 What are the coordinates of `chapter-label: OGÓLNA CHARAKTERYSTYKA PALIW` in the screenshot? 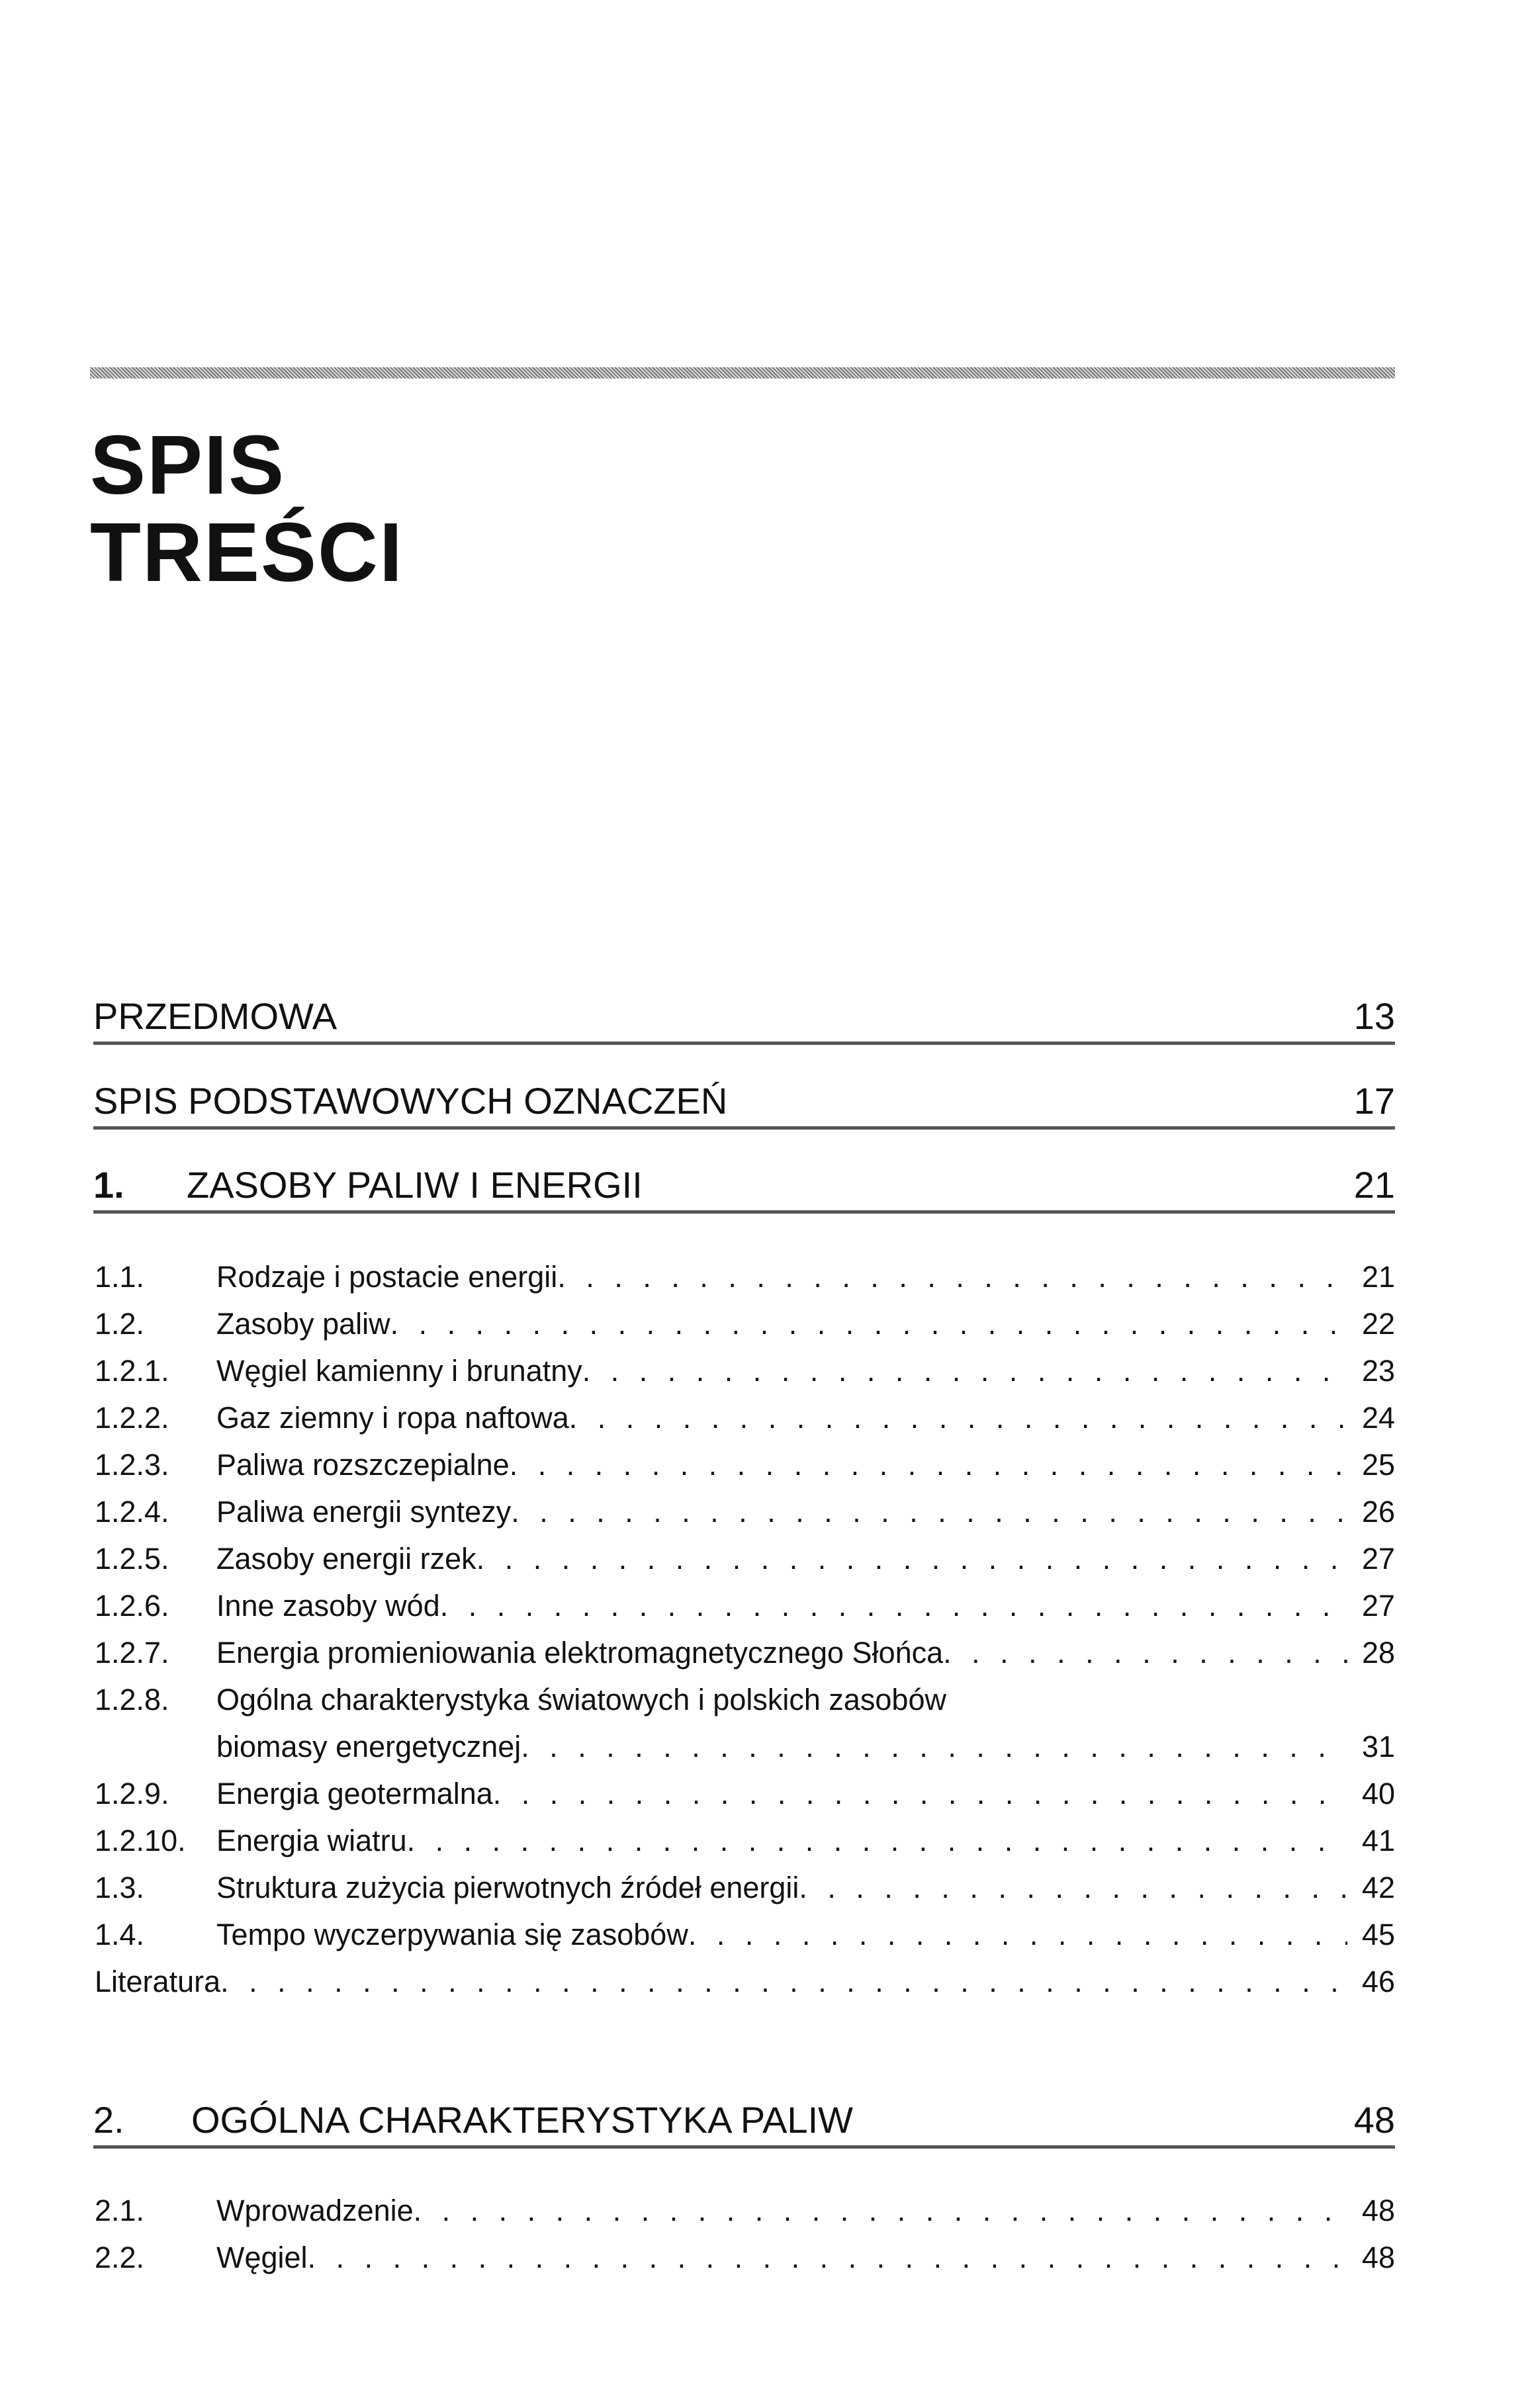 It's located at (522, 2120).